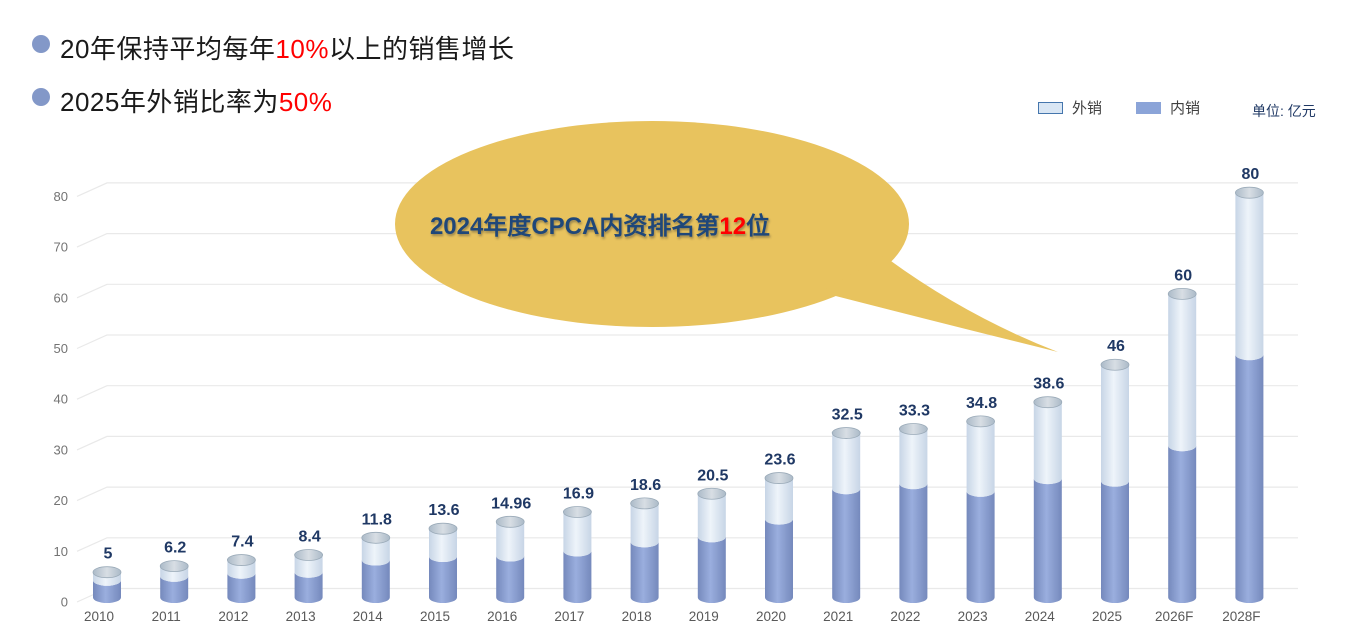  Describe the element at coordinates (1185, 108) in the screenshot. I see `legend-label-domestic: 内销` at that location.